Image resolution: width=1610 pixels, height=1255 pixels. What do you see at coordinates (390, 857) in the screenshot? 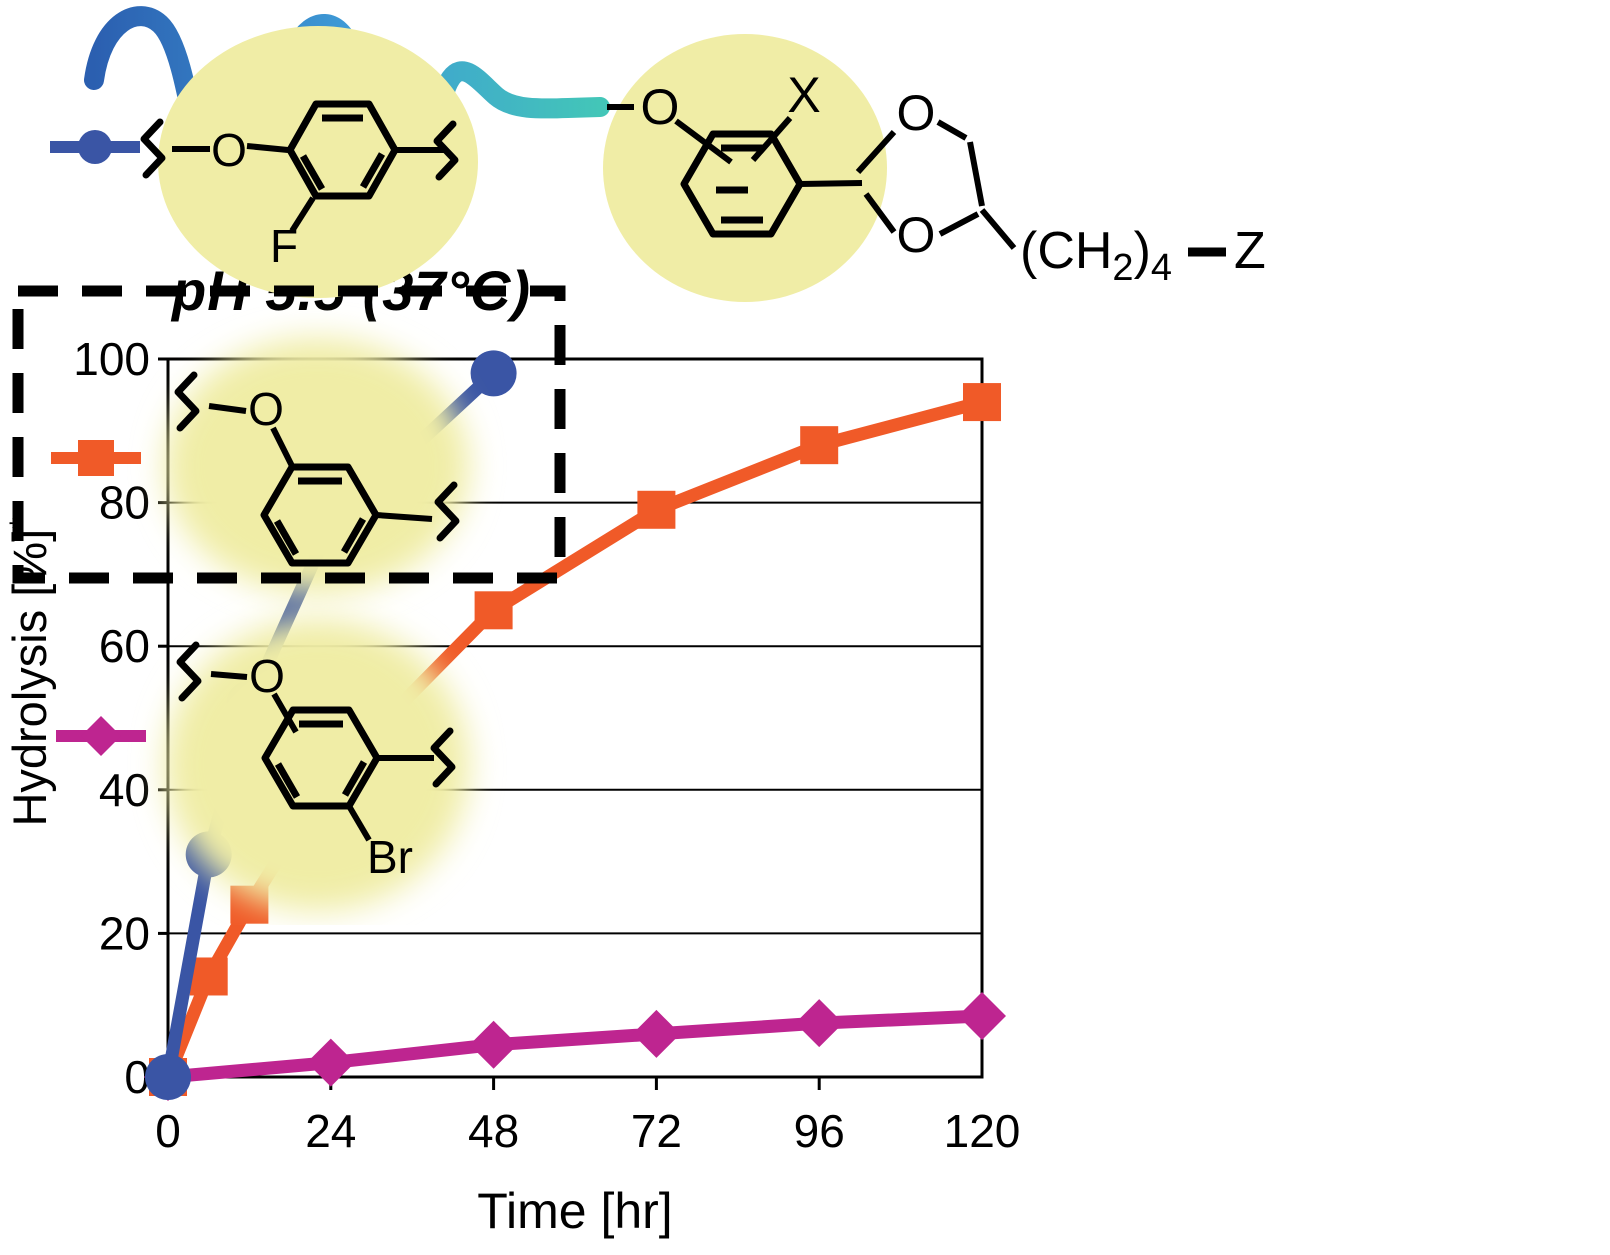
I see `bromine-label: Br` at bounding box center [390, 857].